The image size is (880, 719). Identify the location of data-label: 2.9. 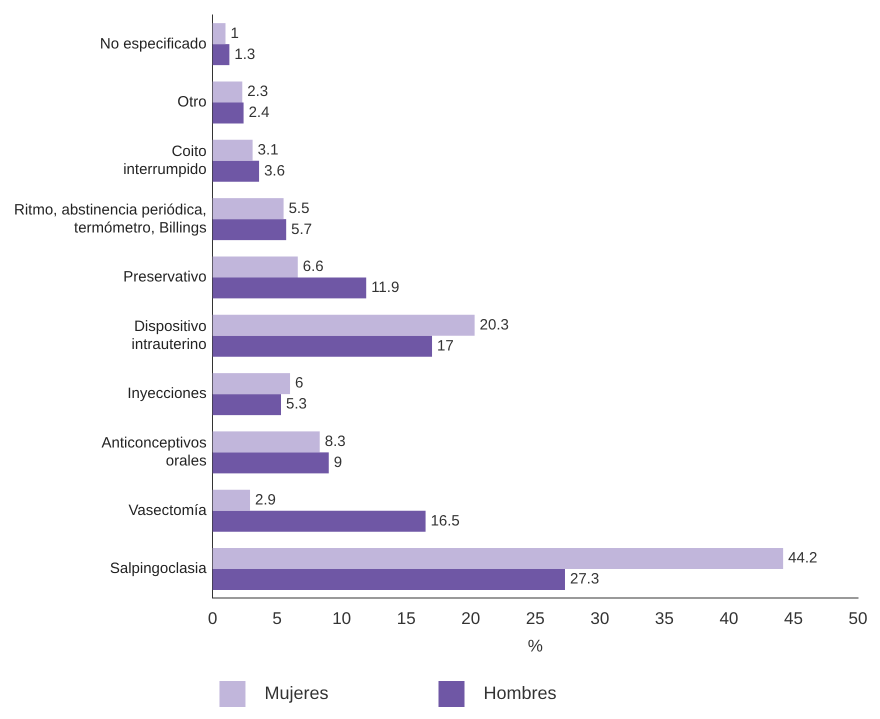
(265, 499).